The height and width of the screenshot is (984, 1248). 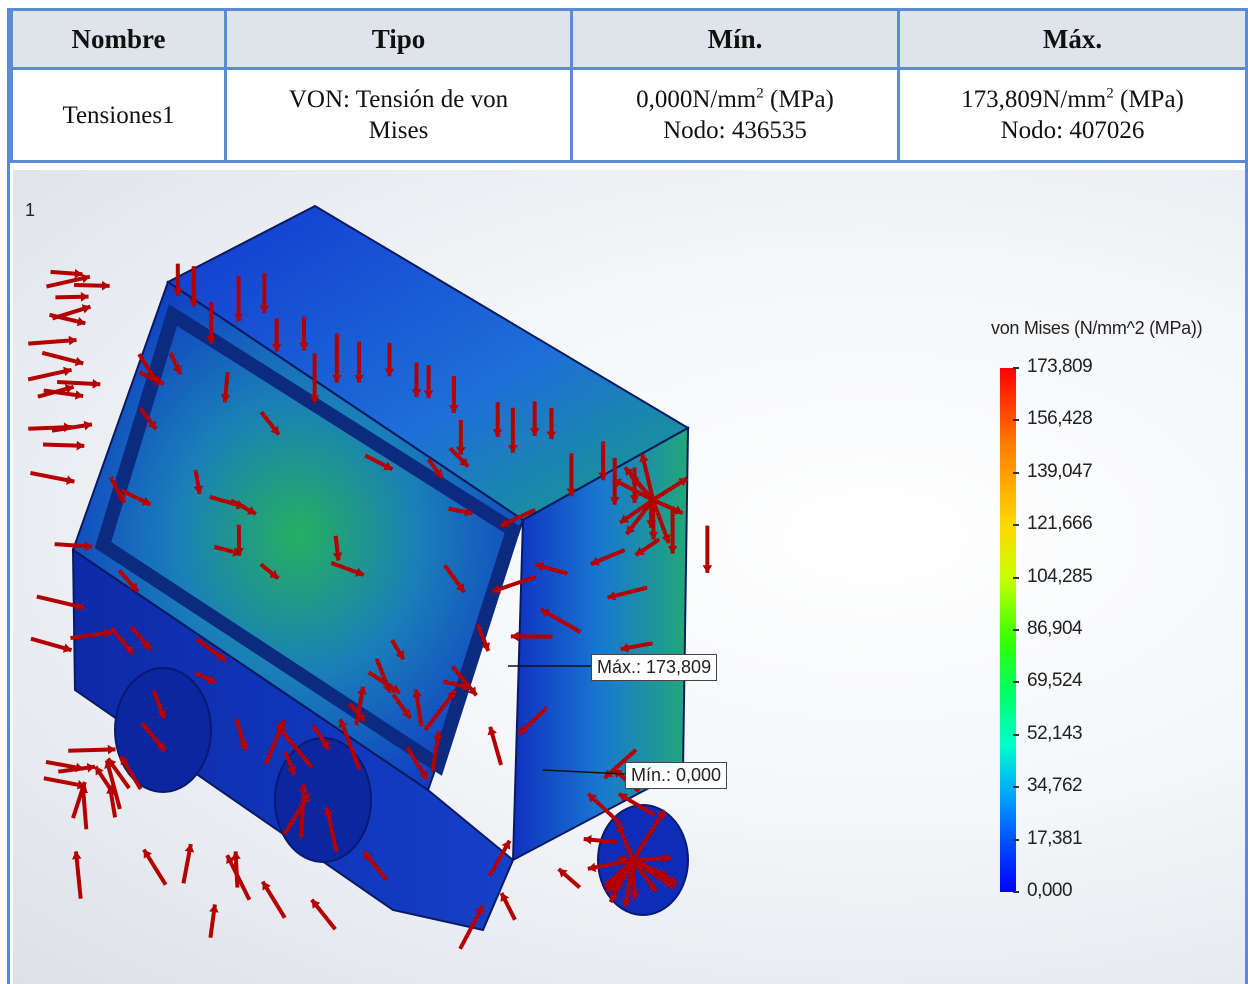 What do you see at coordinates (676, 775) in the screenshot?
I see `min-callout: Mín.: 0,000` at bounding box center [676, 775].